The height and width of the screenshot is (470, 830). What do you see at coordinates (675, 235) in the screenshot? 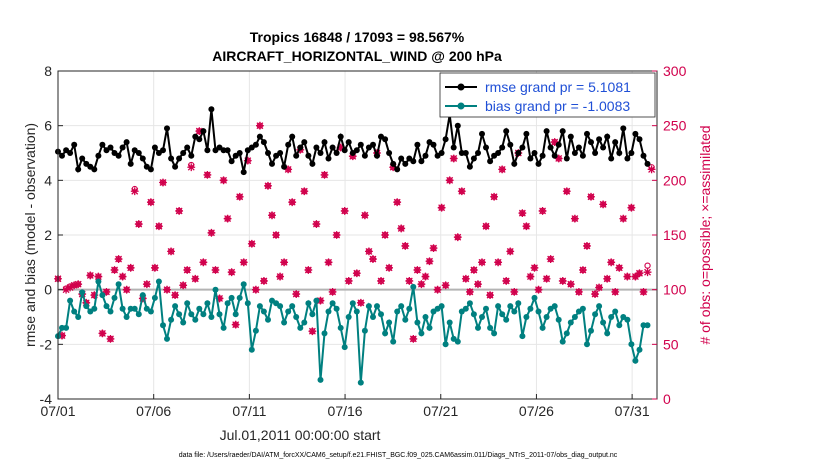
I see `y2-tick-label: 150` at bounding box center [675, 235].